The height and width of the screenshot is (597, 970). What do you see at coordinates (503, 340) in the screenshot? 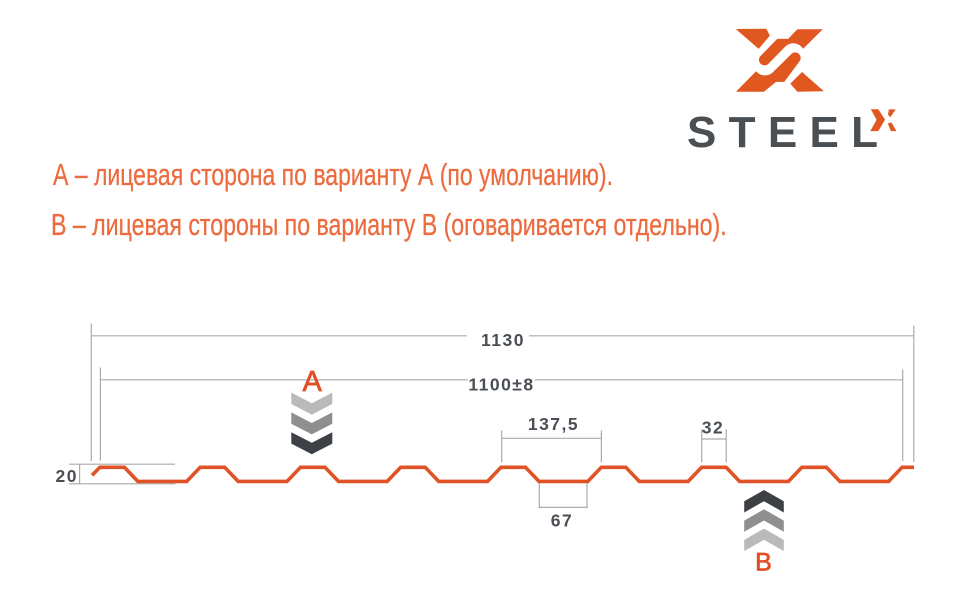
I see `svg-text: 1130` at bounding box center [503, 340].